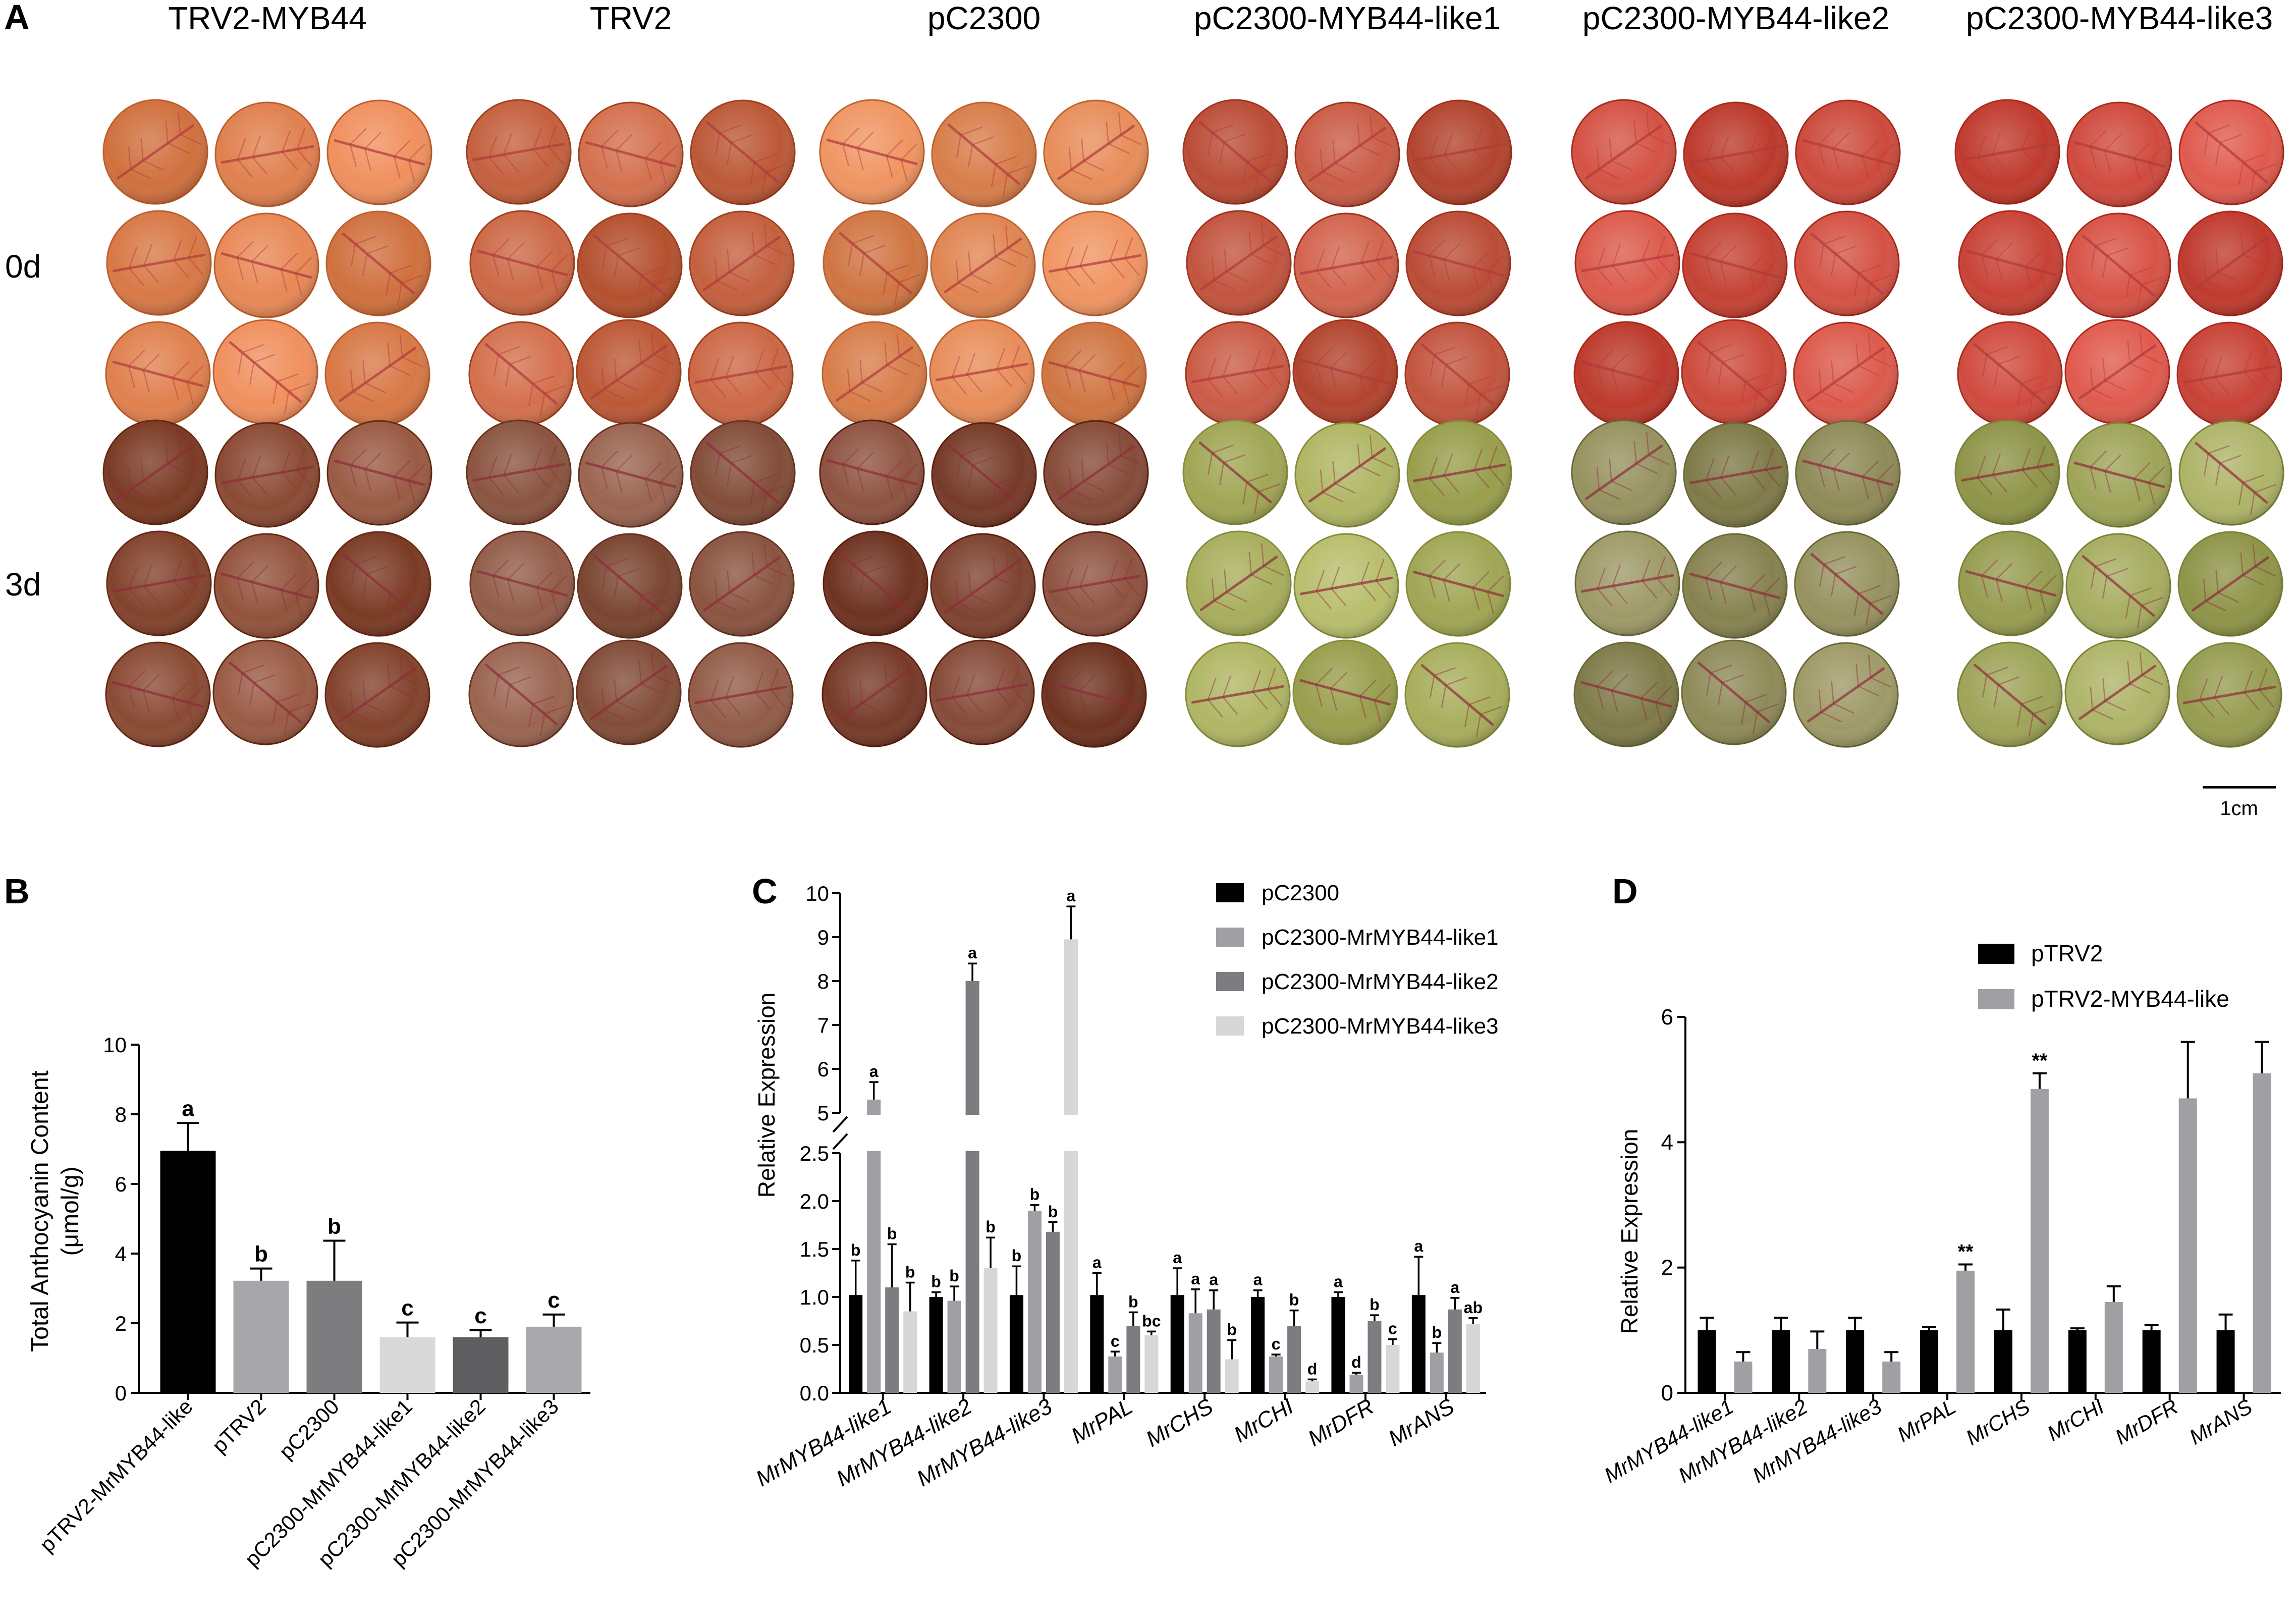 The image size is (2296, 1624). I want to click on panel-c-bar-pc2300-mrmyb44-like1-mrans, so click(1437, 1372).